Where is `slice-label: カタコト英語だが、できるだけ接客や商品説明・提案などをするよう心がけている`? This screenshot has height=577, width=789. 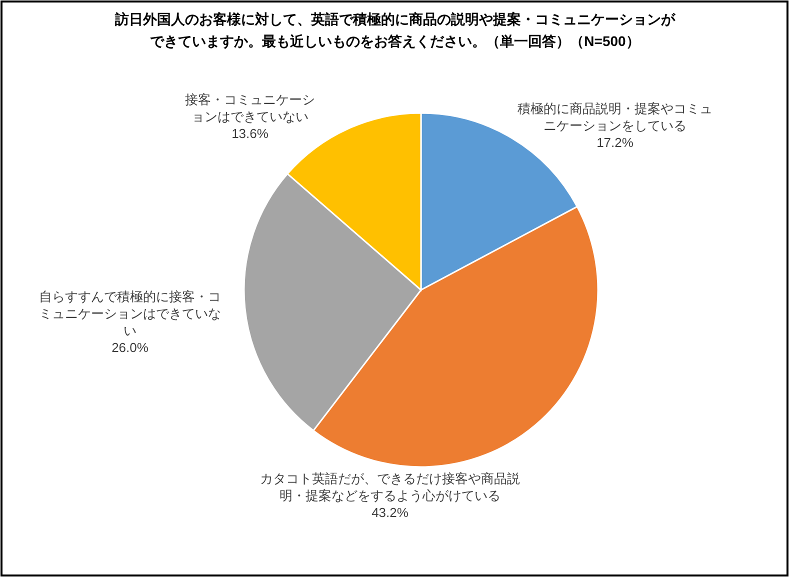 slice-label: カタコト英語だが、できるだけ接客や商品説明・提案などをするよう心がけている is located at coordinates (390, 487).